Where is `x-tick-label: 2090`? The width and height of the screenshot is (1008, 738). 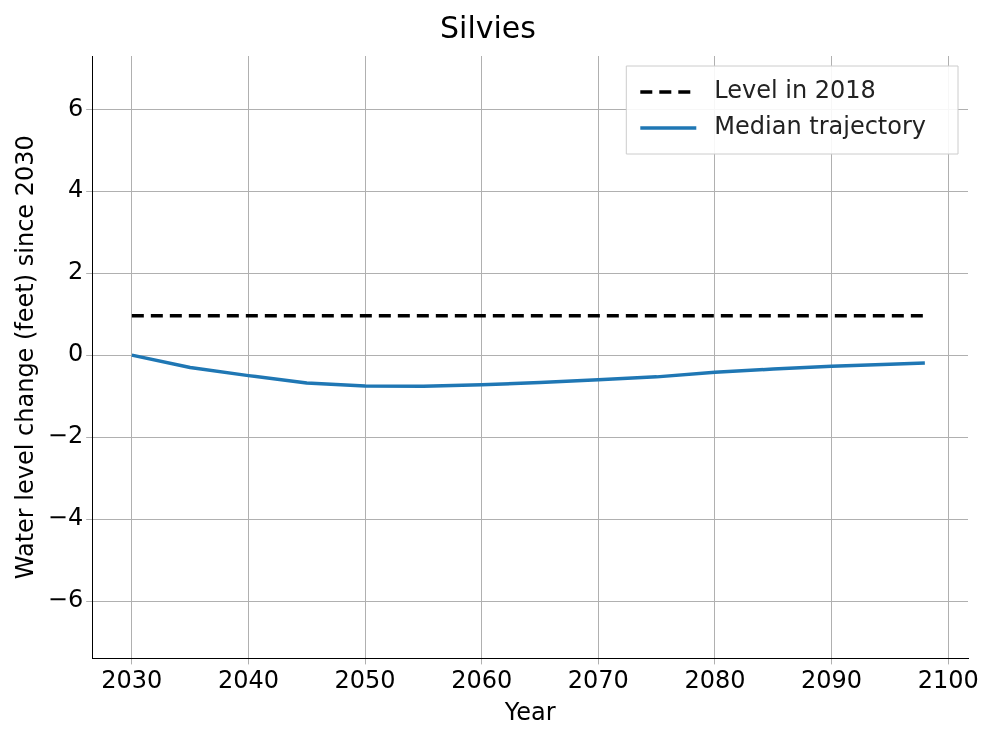 x-tick-label: 2090 is located at coordinates (832, 680).